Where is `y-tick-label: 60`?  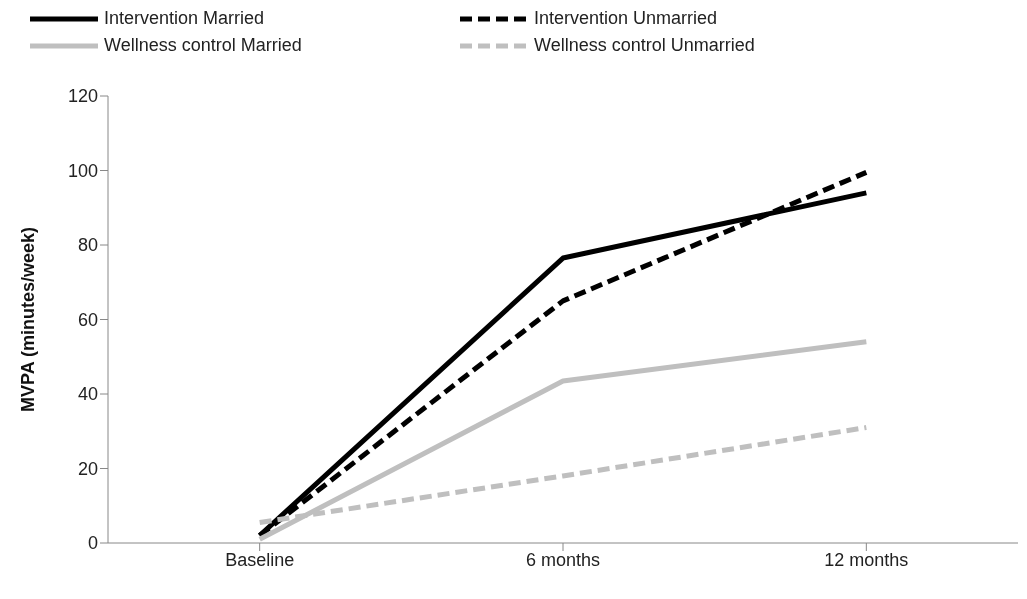
y-tick-label: 60 is located at coordinates (87, 319).